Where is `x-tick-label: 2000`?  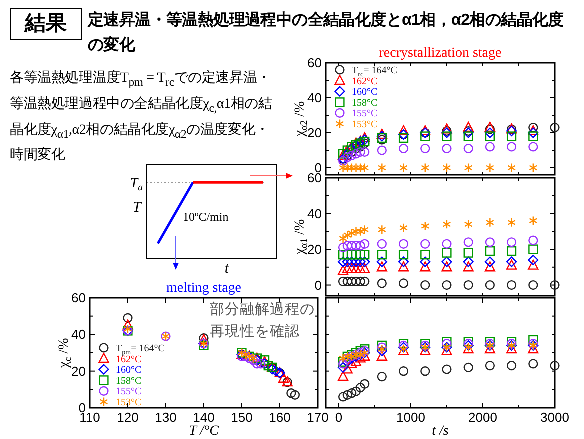
x-tick-label: 2000 is located at coordinates (483, 417).